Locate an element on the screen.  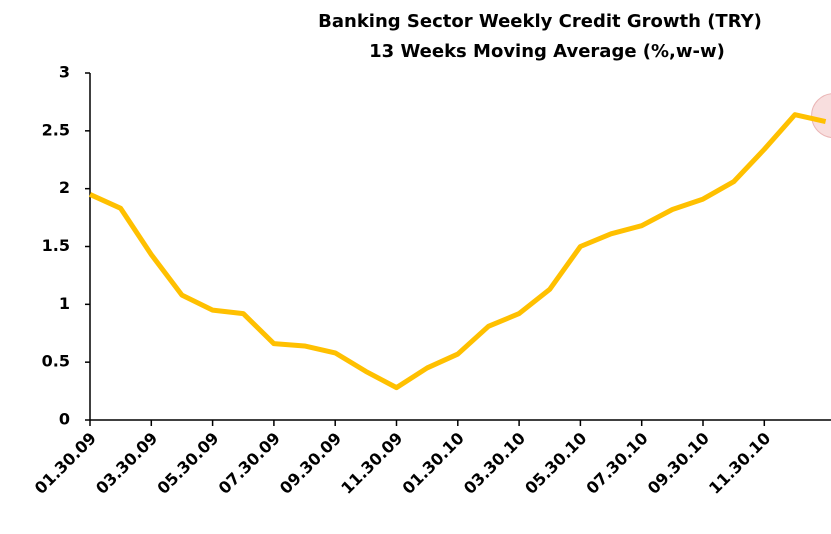
x-tick-label: 09.30.09 is located at coordinates (310, 463).